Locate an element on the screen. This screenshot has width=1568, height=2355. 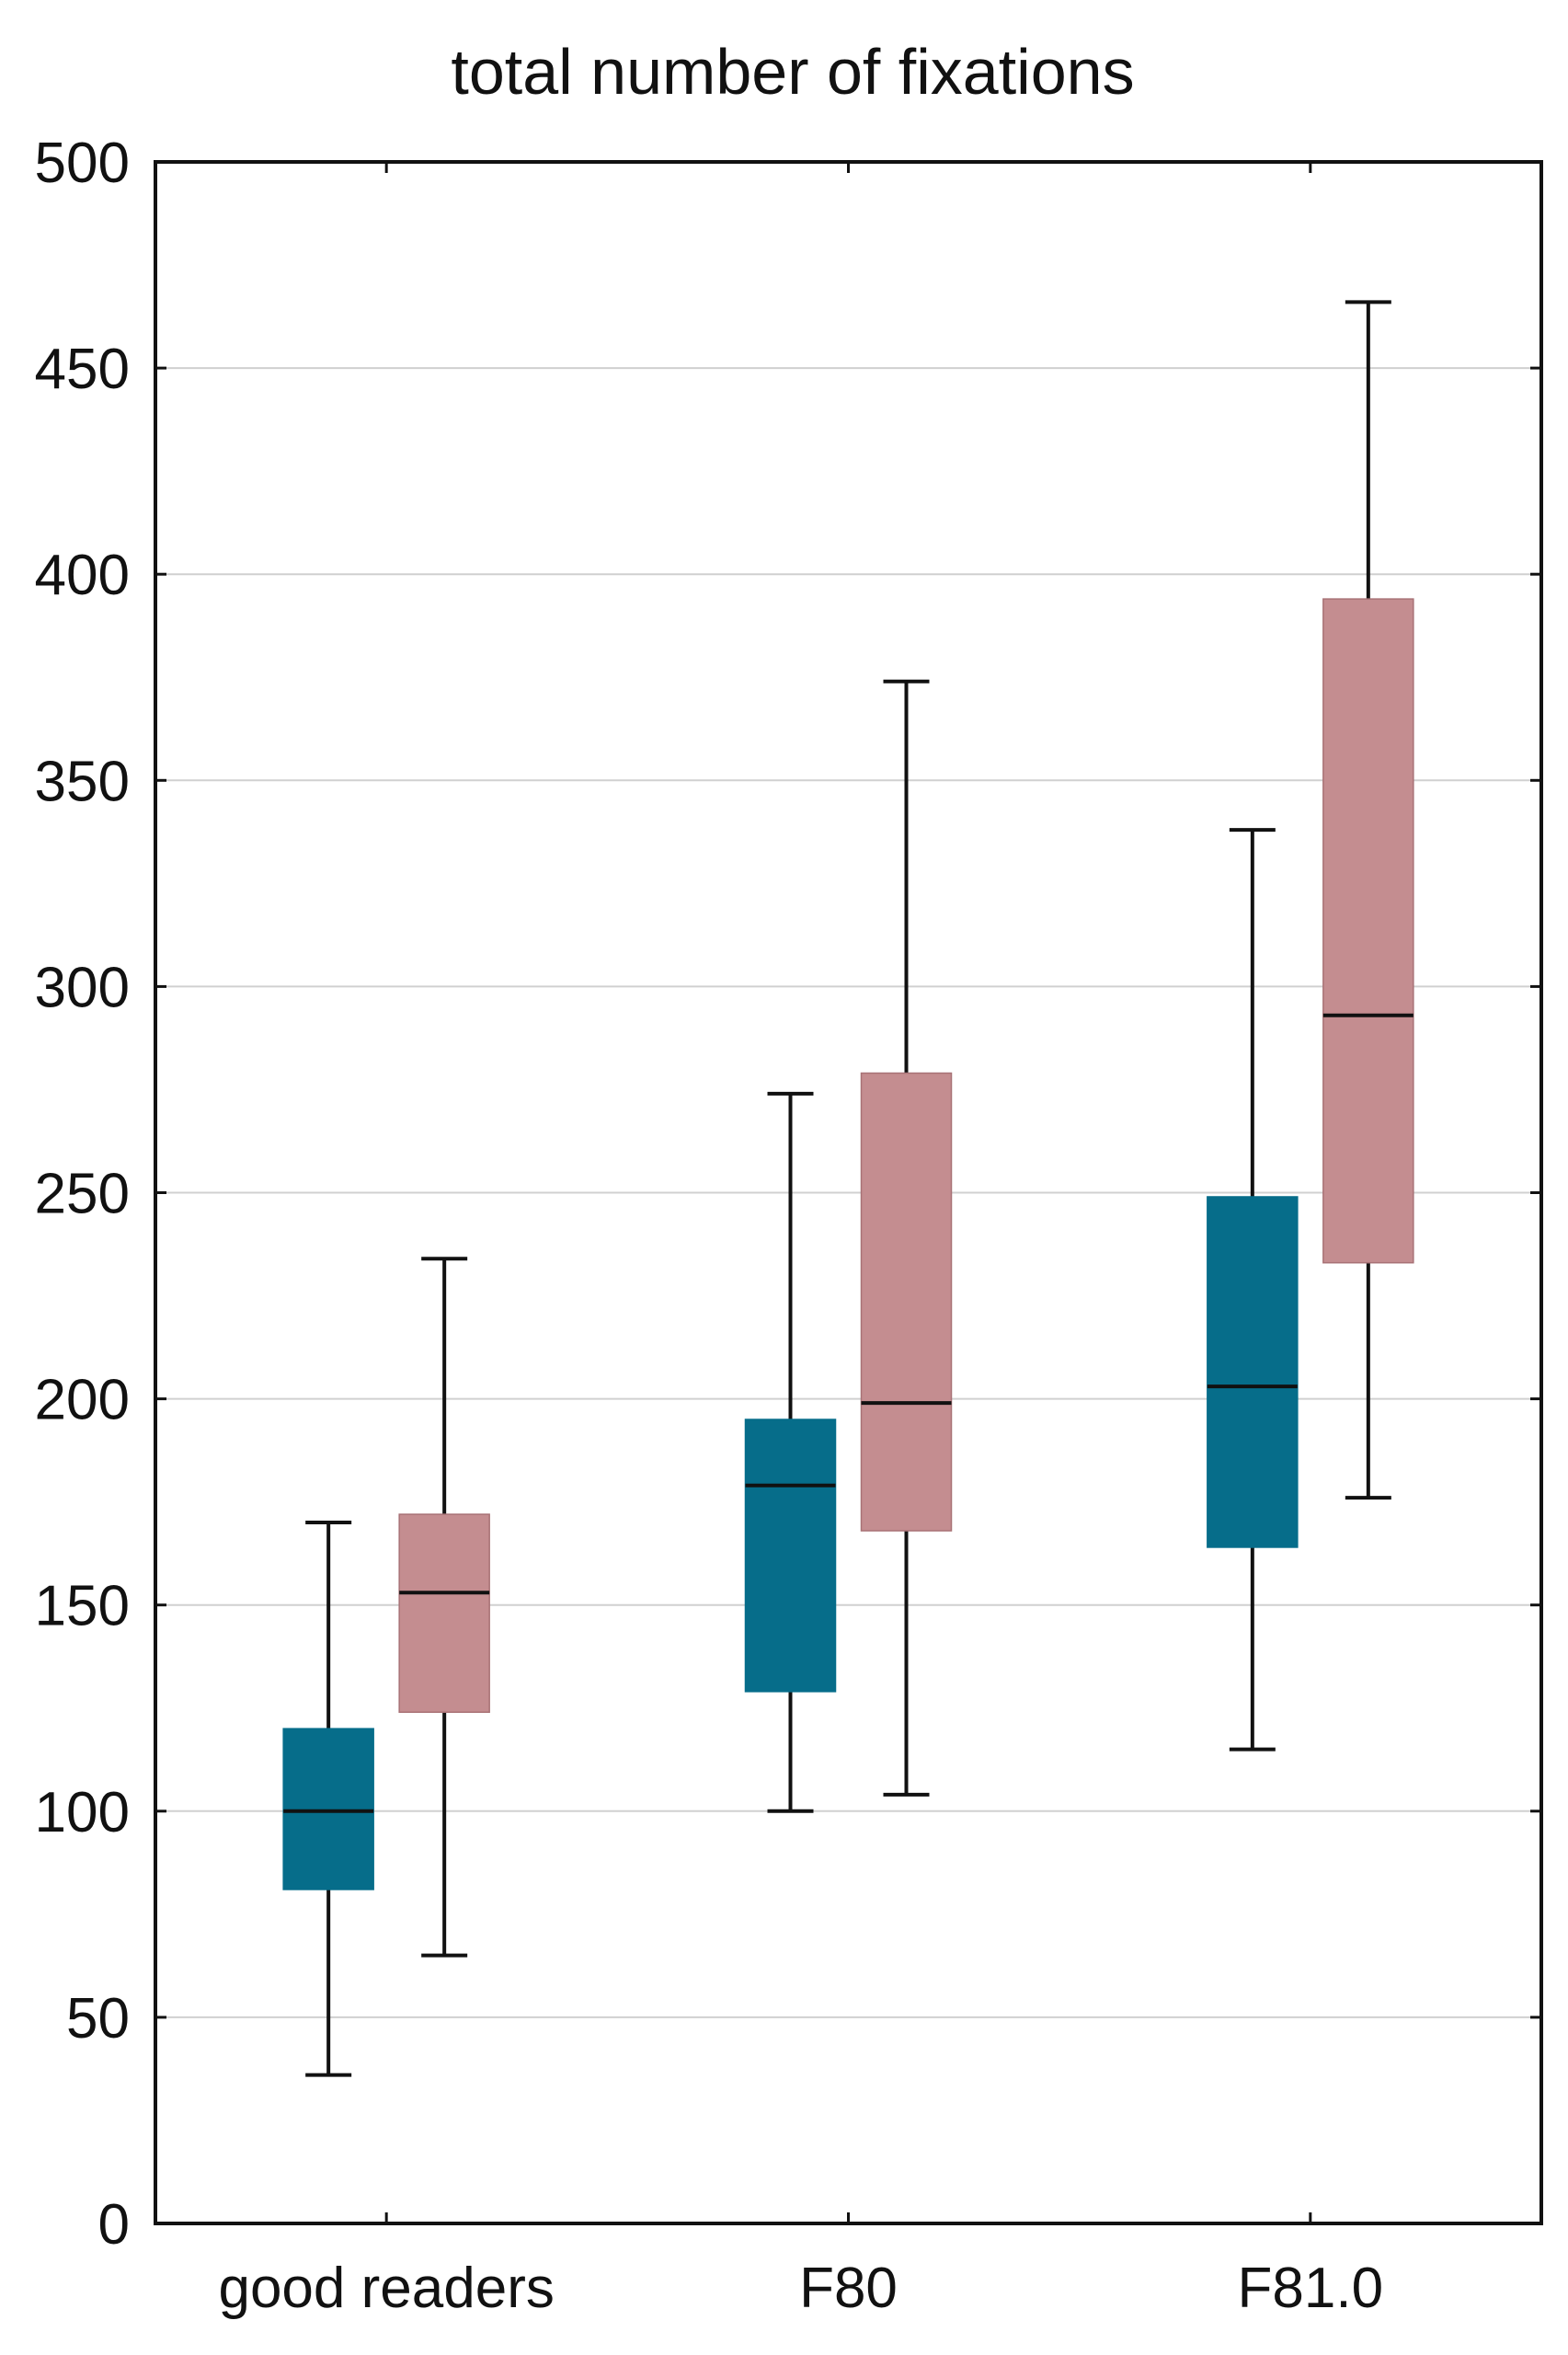
y-tick-label: 0 is located at coordinates (114, 2225).